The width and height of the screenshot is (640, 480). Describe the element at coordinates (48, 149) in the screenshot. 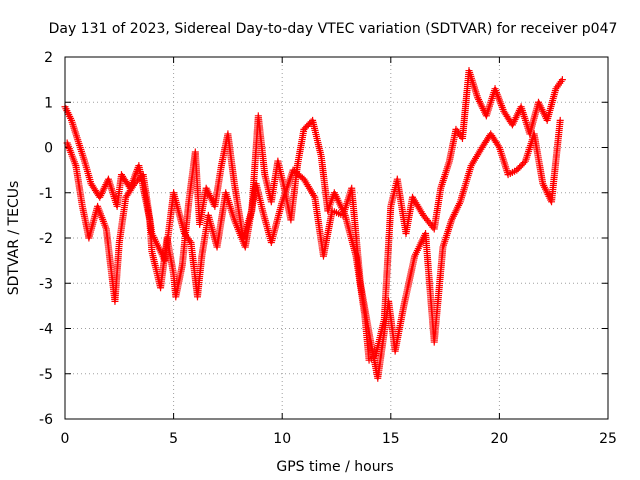

I see `y-tick-label: 0` at that location.